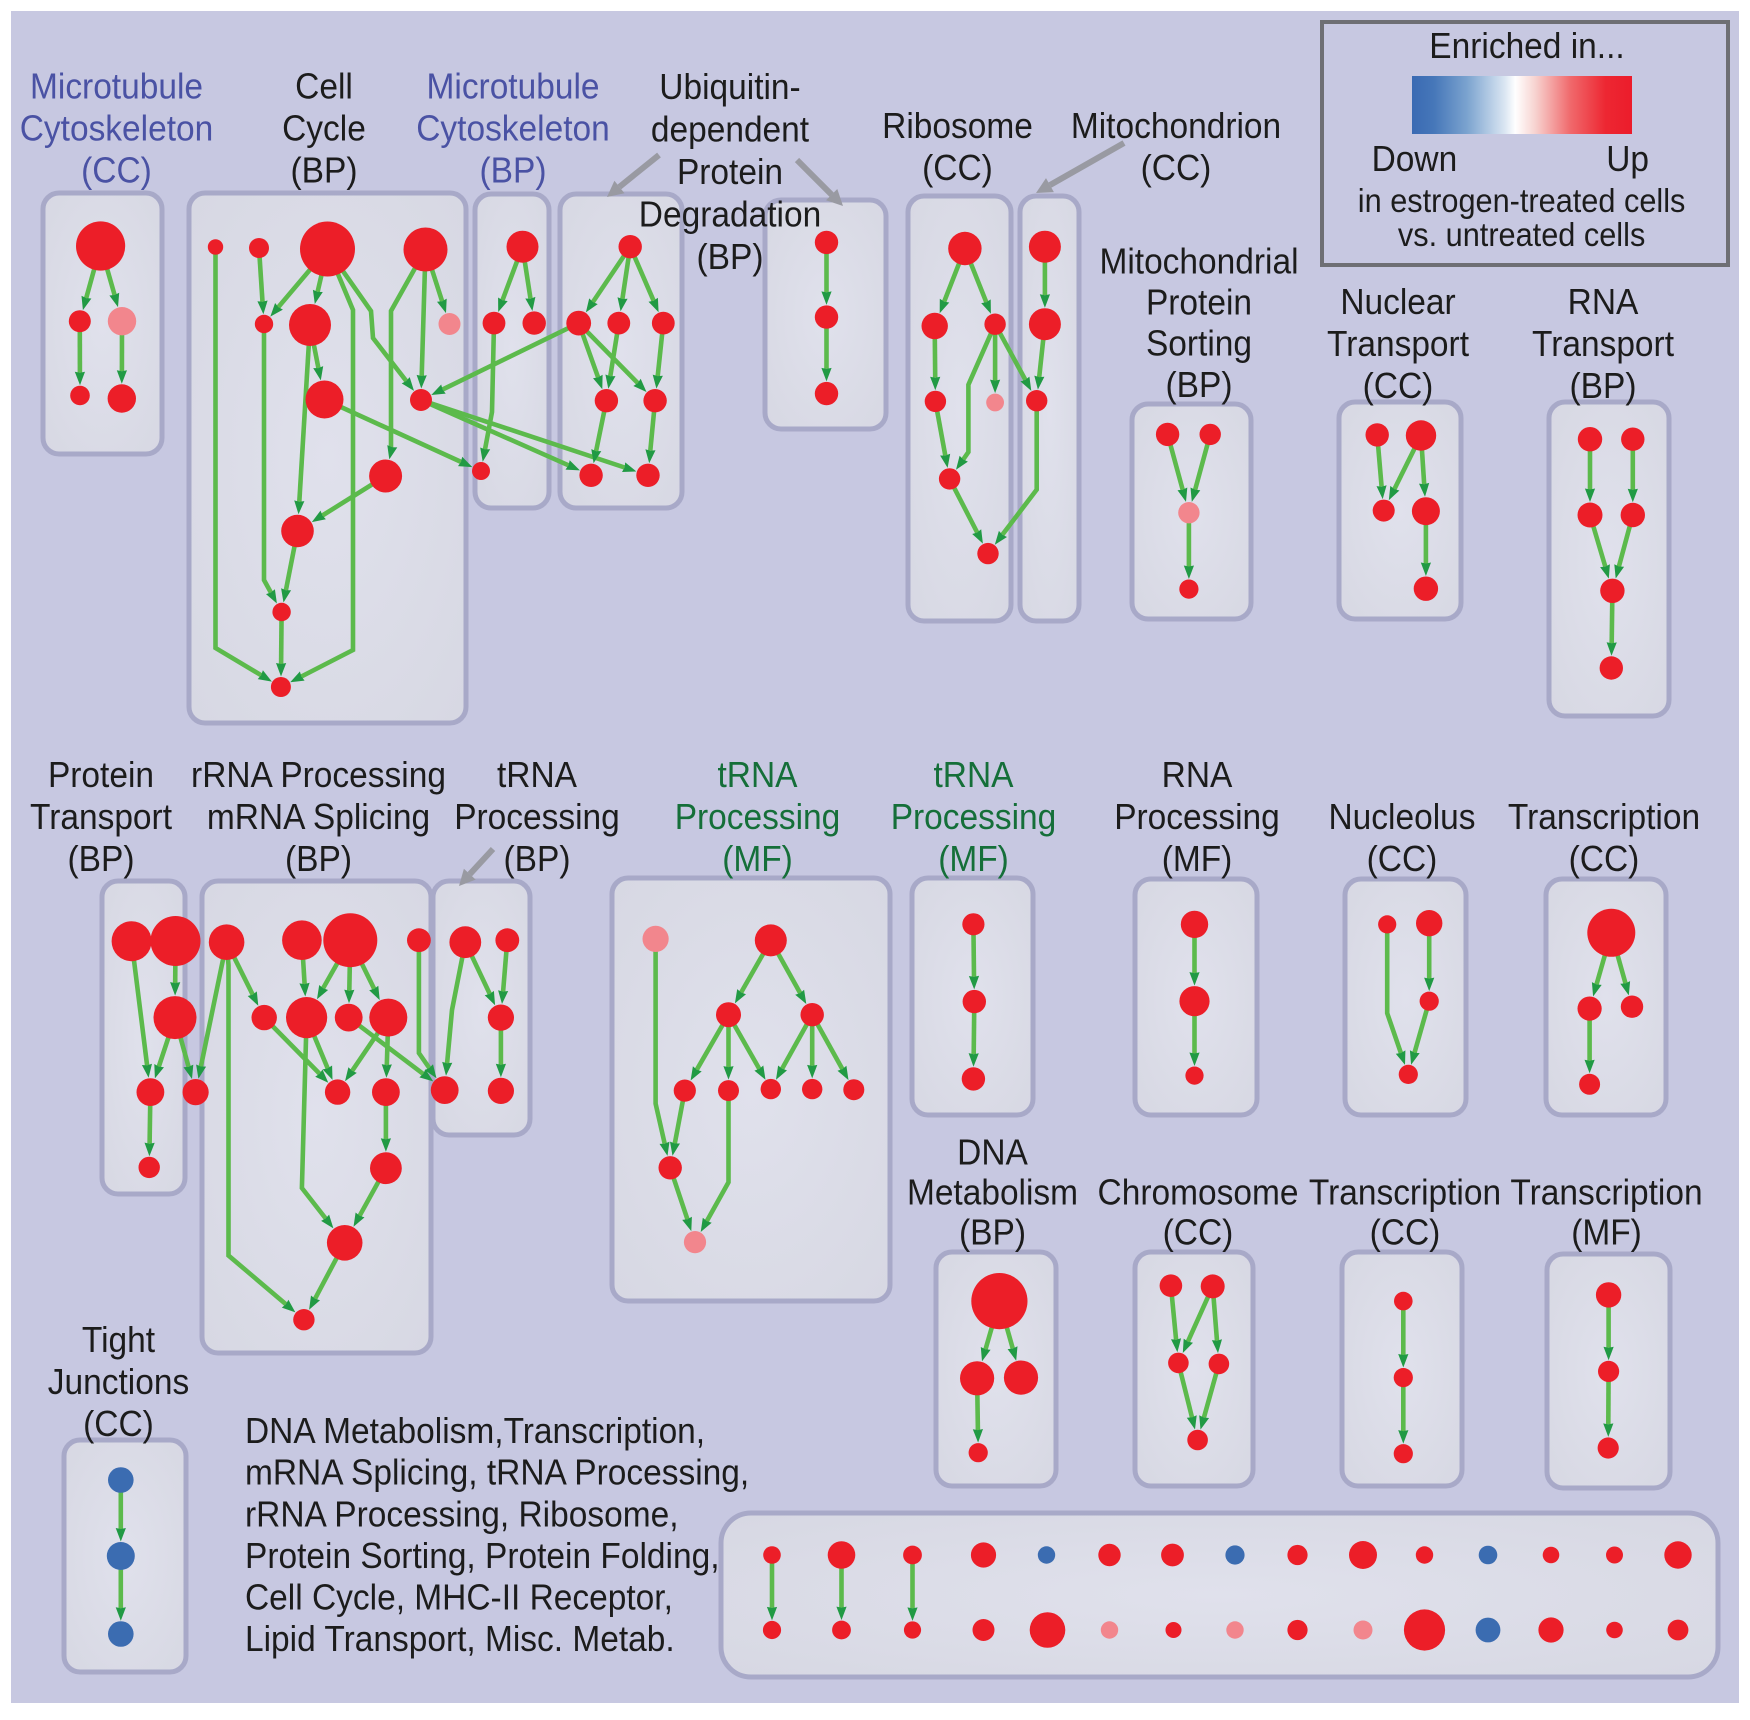  Describe the element at coordinates (497, 1472) in the screenshot. I see `svg-text:mRNA Splicing, tRNA Processing: mRNA Splicing, tRNA Processing,` at that location.